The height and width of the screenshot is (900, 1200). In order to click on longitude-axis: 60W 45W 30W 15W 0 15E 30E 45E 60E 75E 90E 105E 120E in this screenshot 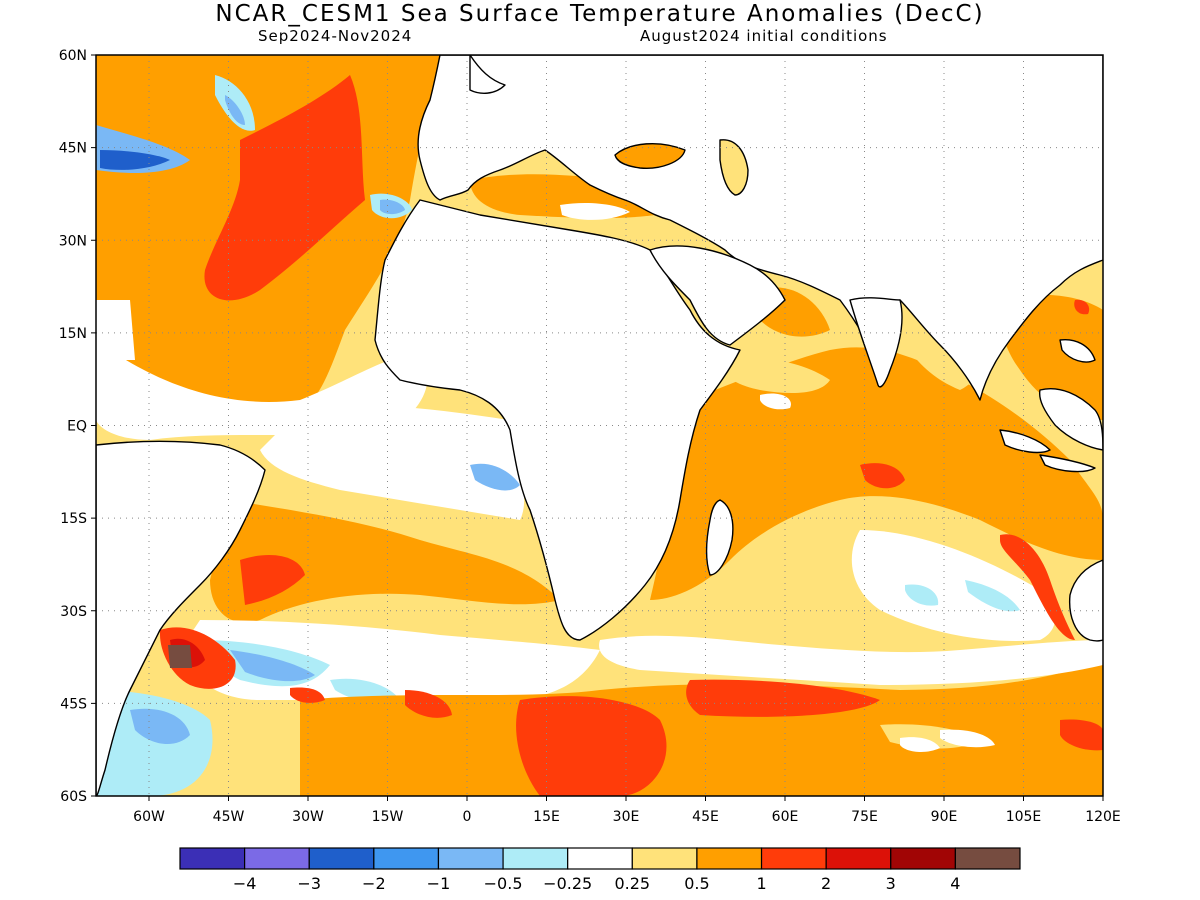, I will do `click(627, 810)`.